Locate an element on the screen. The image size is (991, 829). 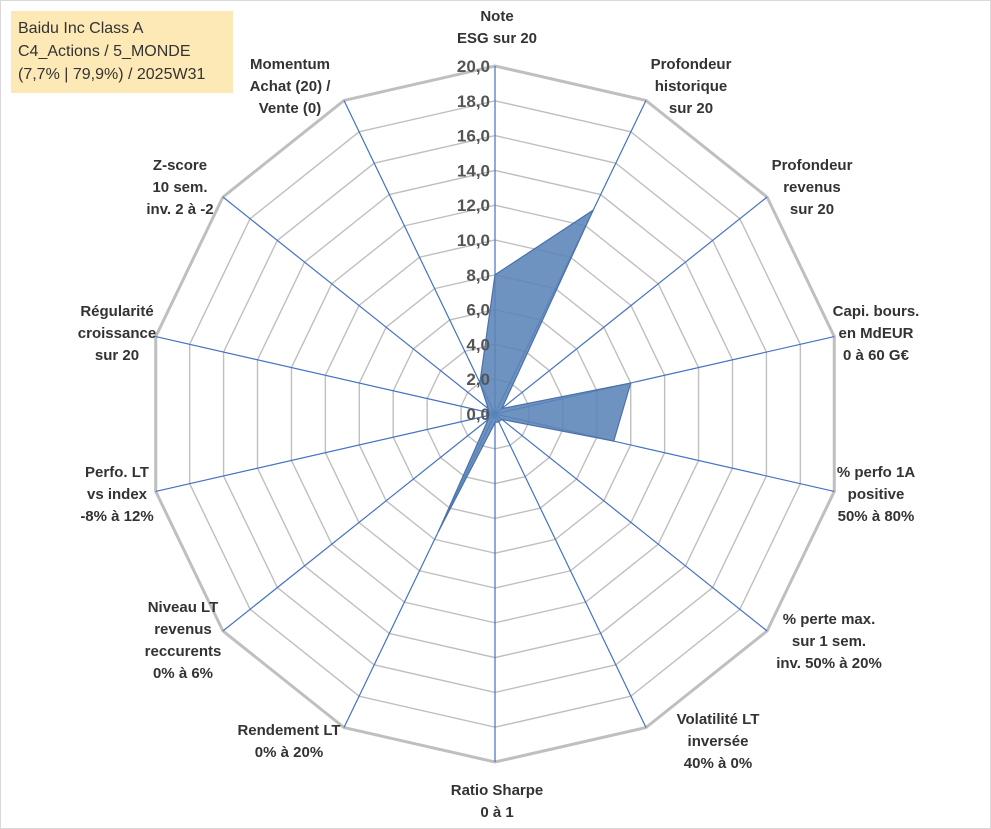
axis-label: Momentum Achat (20) / Vente (0) is located at coordinates (291, 86).